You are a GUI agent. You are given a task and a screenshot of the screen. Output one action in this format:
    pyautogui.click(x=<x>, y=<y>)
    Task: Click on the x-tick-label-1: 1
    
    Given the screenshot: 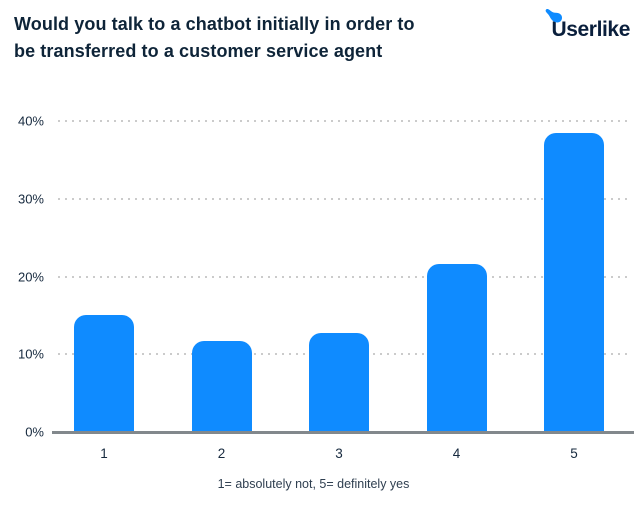 What is the action you would take?
    pyautogui.click(x=104, y=453)
    